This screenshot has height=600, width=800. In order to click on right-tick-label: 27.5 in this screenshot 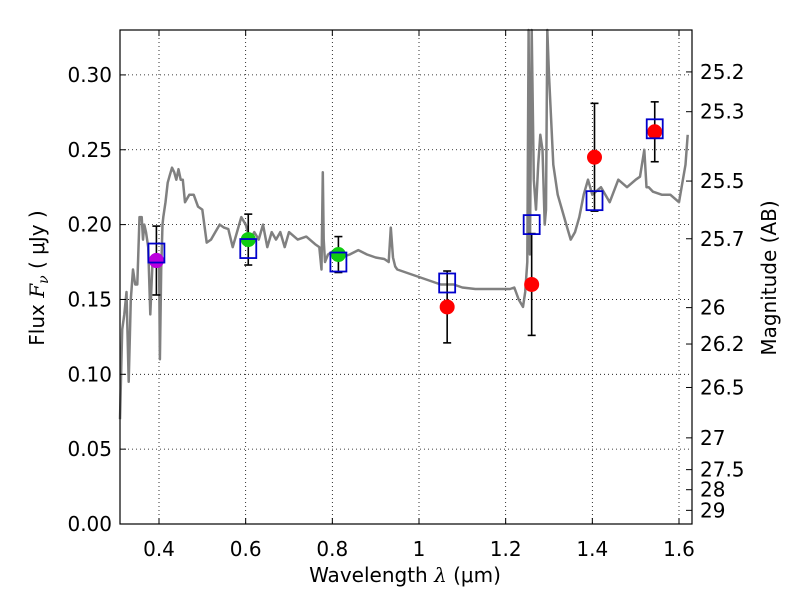, I will do `click(722, 470)`.